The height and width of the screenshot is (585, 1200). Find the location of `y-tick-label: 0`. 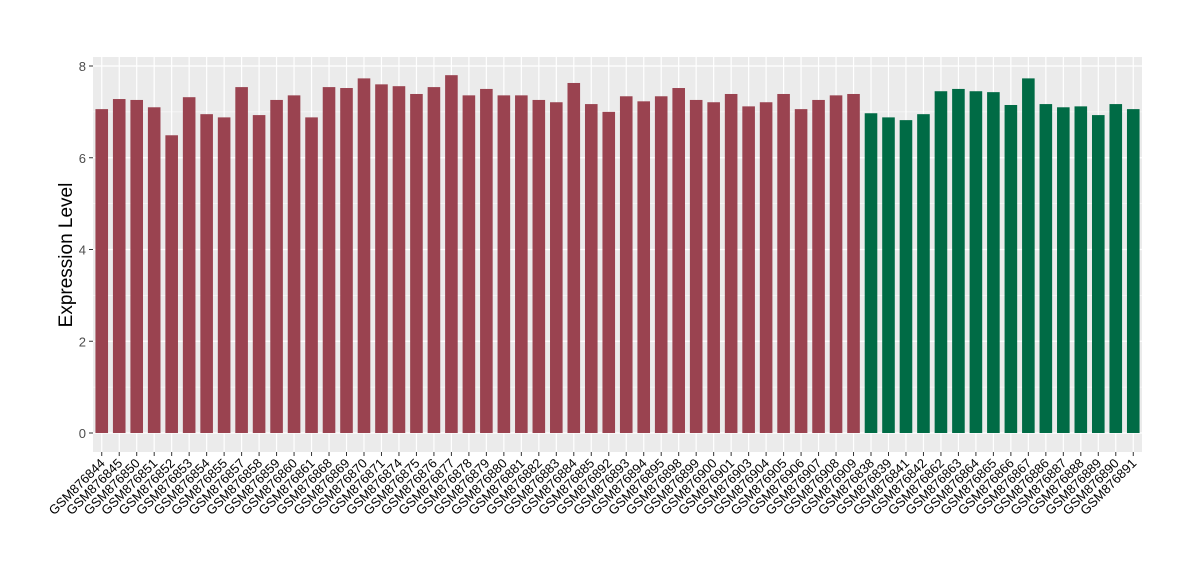

y-tick-label: 0 is located at coordinates (82, 433).